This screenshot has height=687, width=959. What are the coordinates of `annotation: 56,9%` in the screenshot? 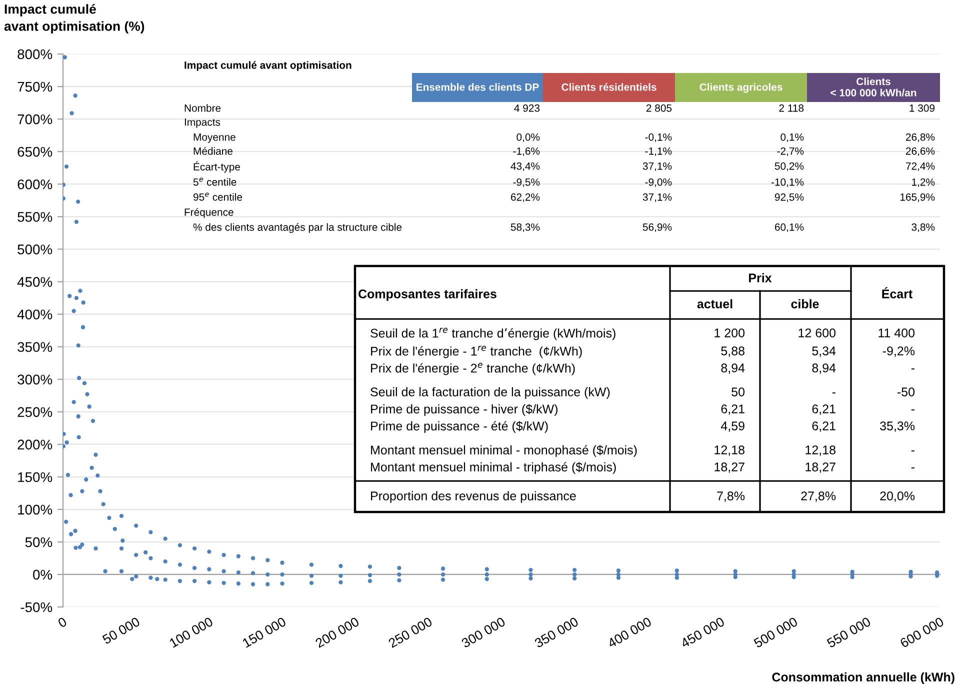 It's located at (657, 227).